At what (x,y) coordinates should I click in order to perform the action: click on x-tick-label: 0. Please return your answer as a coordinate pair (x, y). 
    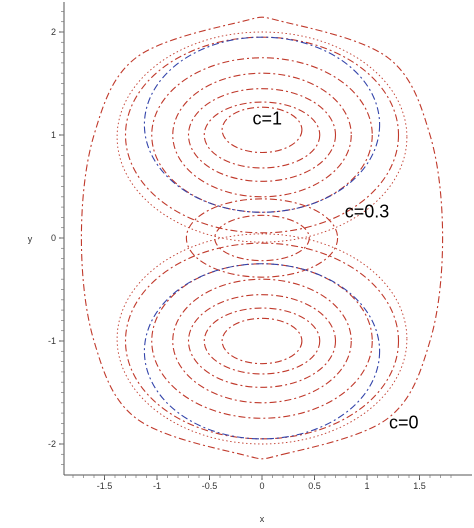
    Looking at the image, I should click on (261, 486).